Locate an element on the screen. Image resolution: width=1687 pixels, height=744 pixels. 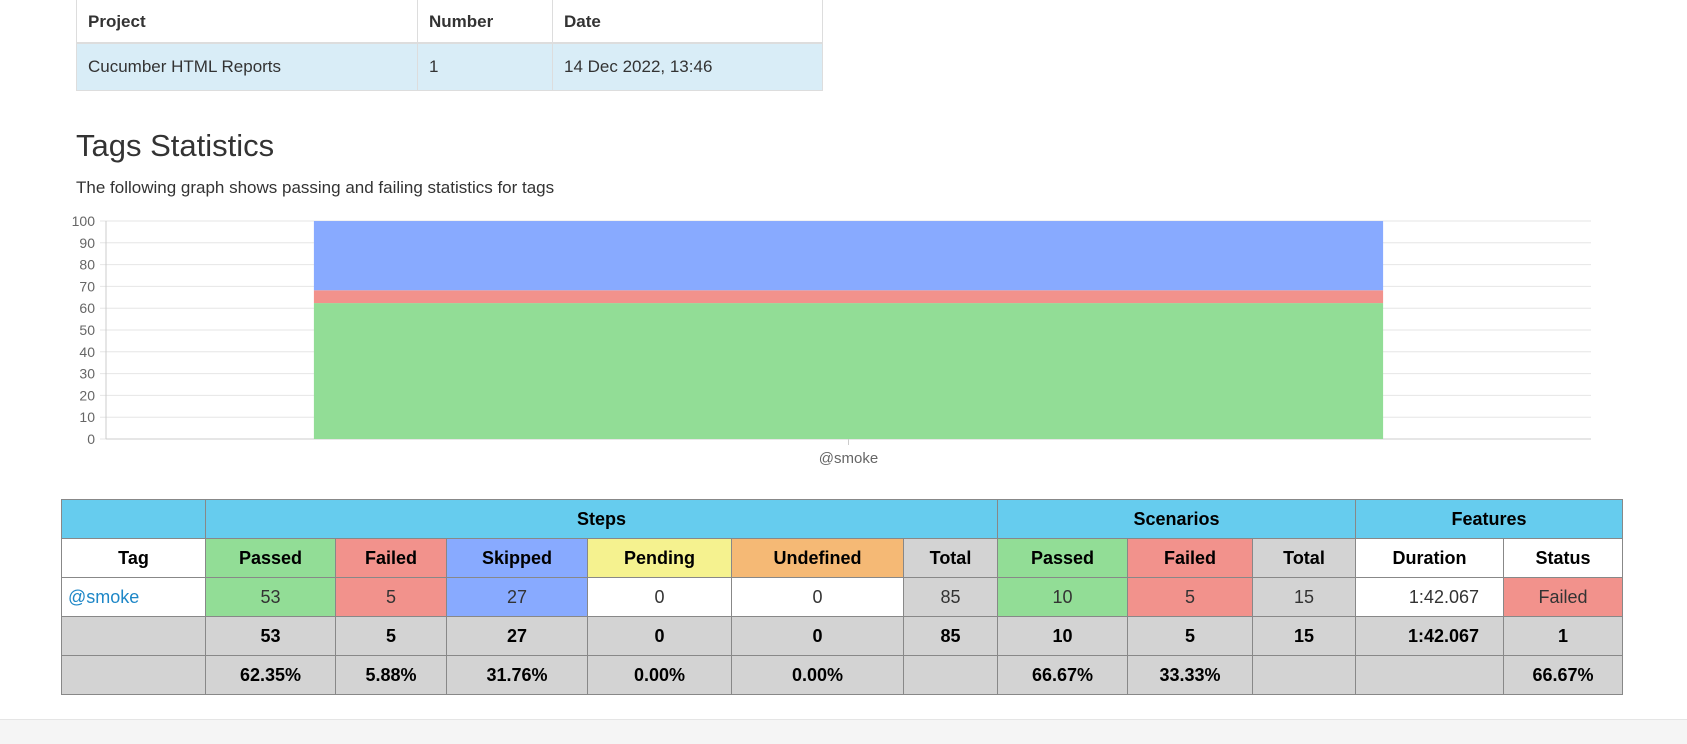
report-info-header-row: Project Number Date is located at coordinates (449, 22).